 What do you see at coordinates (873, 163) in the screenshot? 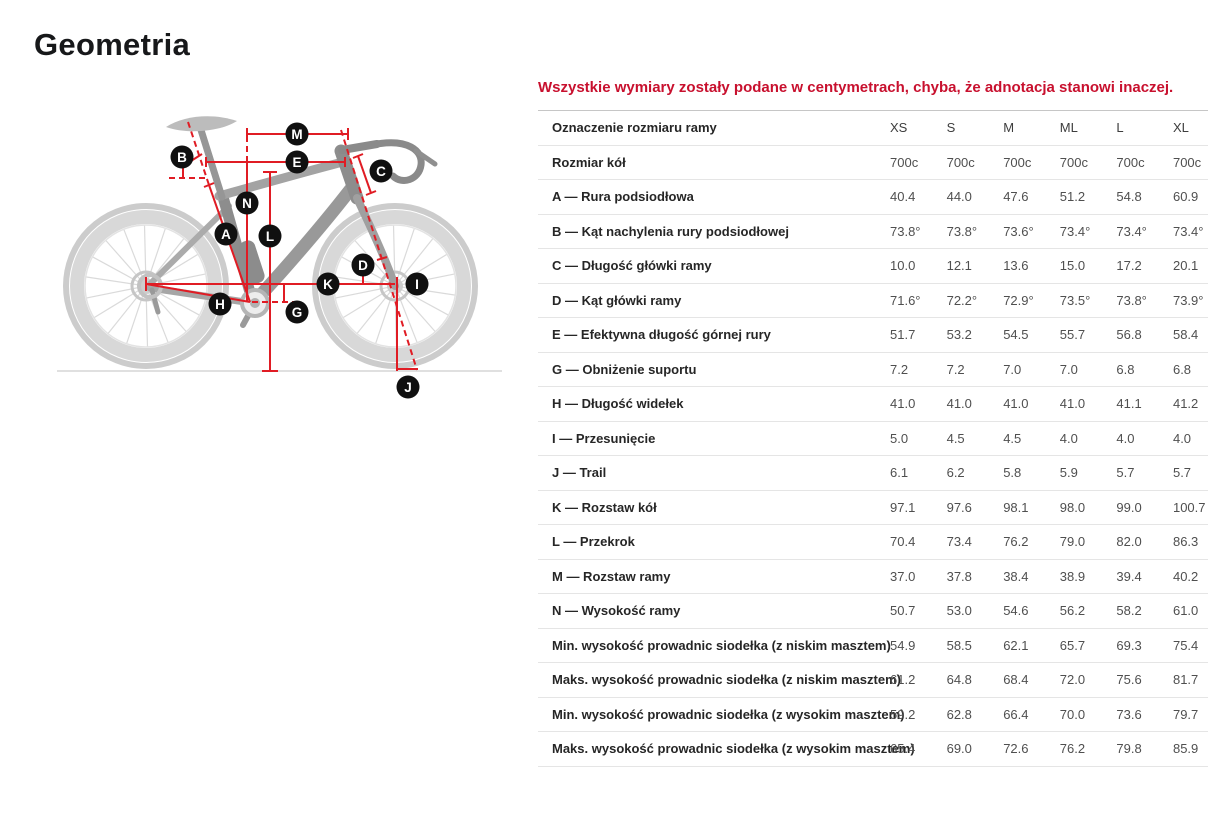
I see `table-row: Rozmiar kół 700c 700c 700c 700c 700c 700c` at bounding box center [873, 163].